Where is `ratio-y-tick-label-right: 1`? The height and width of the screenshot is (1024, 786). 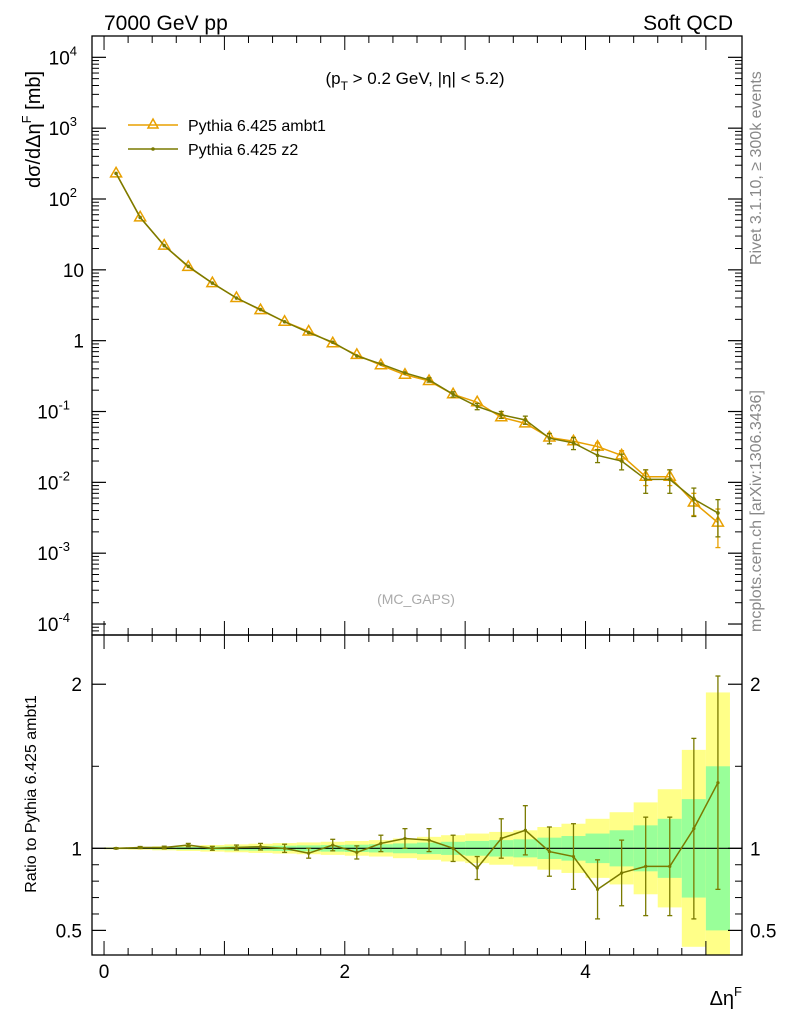
ratio-y-tick-label-right: 1 is located at coordinates (755, 849).